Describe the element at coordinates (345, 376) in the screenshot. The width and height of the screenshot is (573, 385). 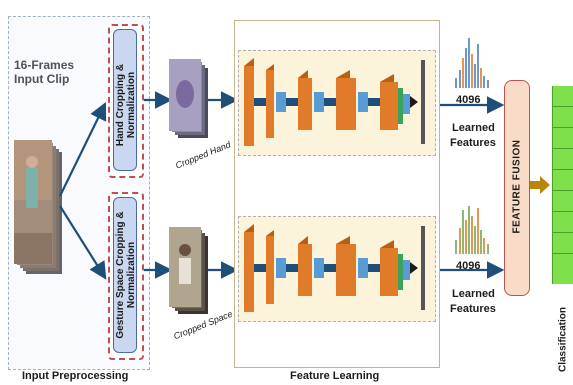
I see `feature-learning-caption: Feature Learning` at that location.